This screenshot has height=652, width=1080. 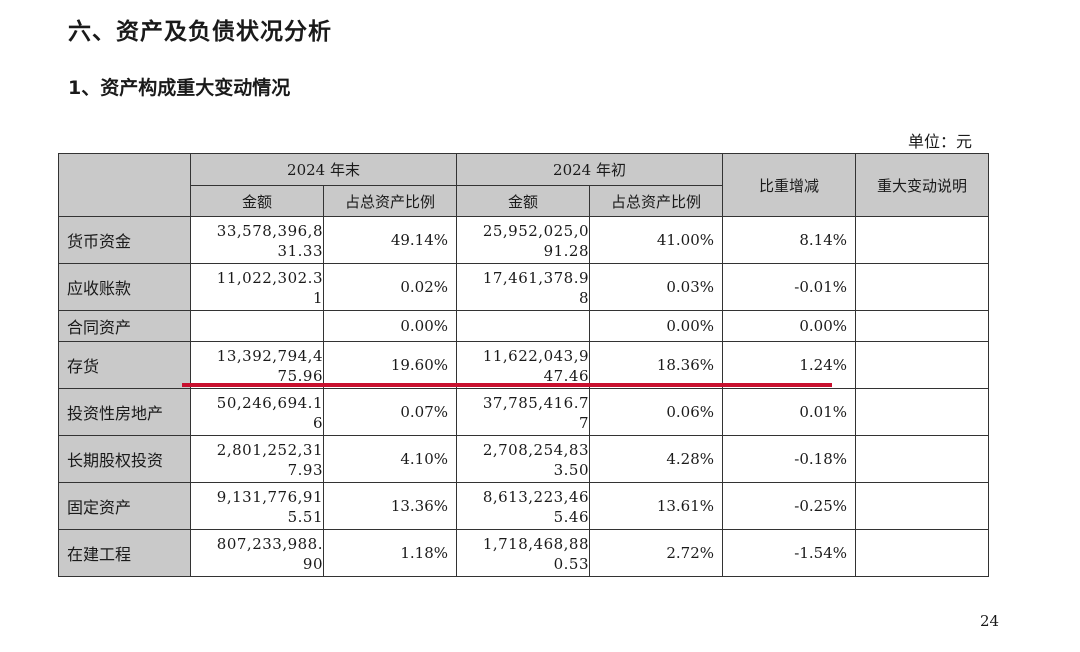 What do you see at coordinates (656, 287) in the screenshot?
I see `start-ratio: 0.03%` at bounding box center [656, 287].